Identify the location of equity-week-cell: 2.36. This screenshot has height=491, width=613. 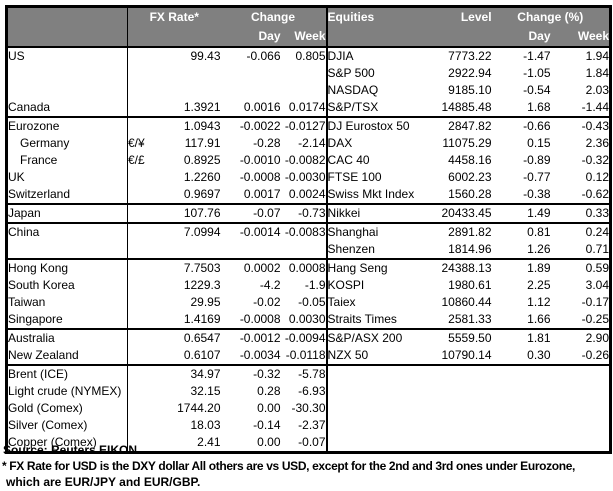
(597, 143).